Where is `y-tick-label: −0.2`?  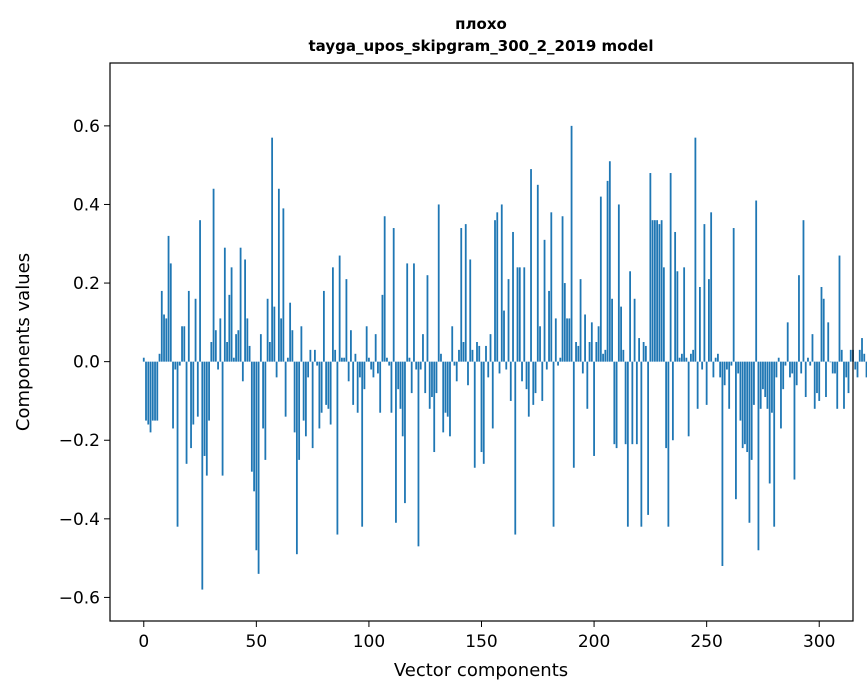 y-tick-label: −0.2 is located at coordinates (79, 441).